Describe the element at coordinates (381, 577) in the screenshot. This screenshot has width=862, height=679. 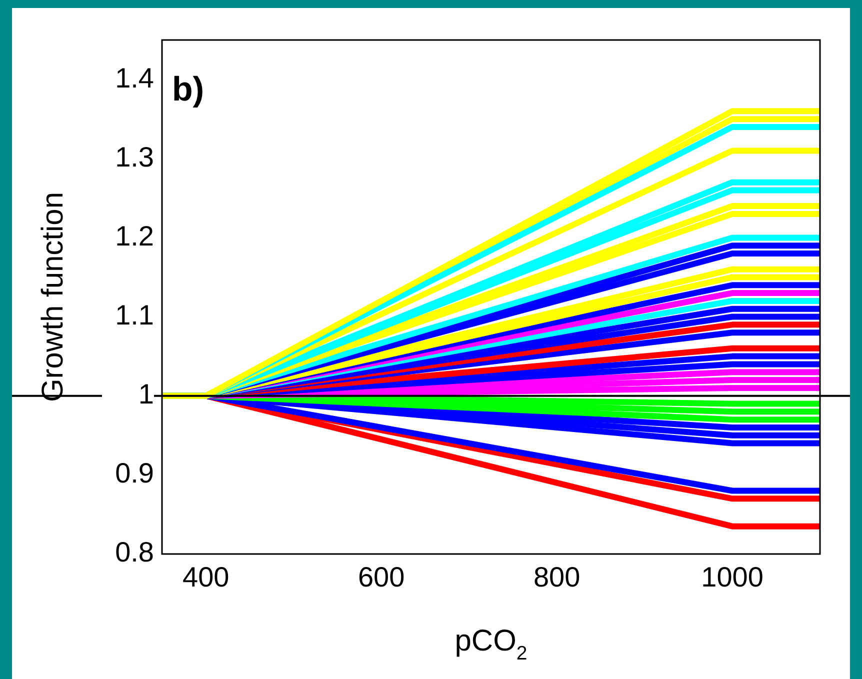
I see `x-tick-label: 600` at that location.